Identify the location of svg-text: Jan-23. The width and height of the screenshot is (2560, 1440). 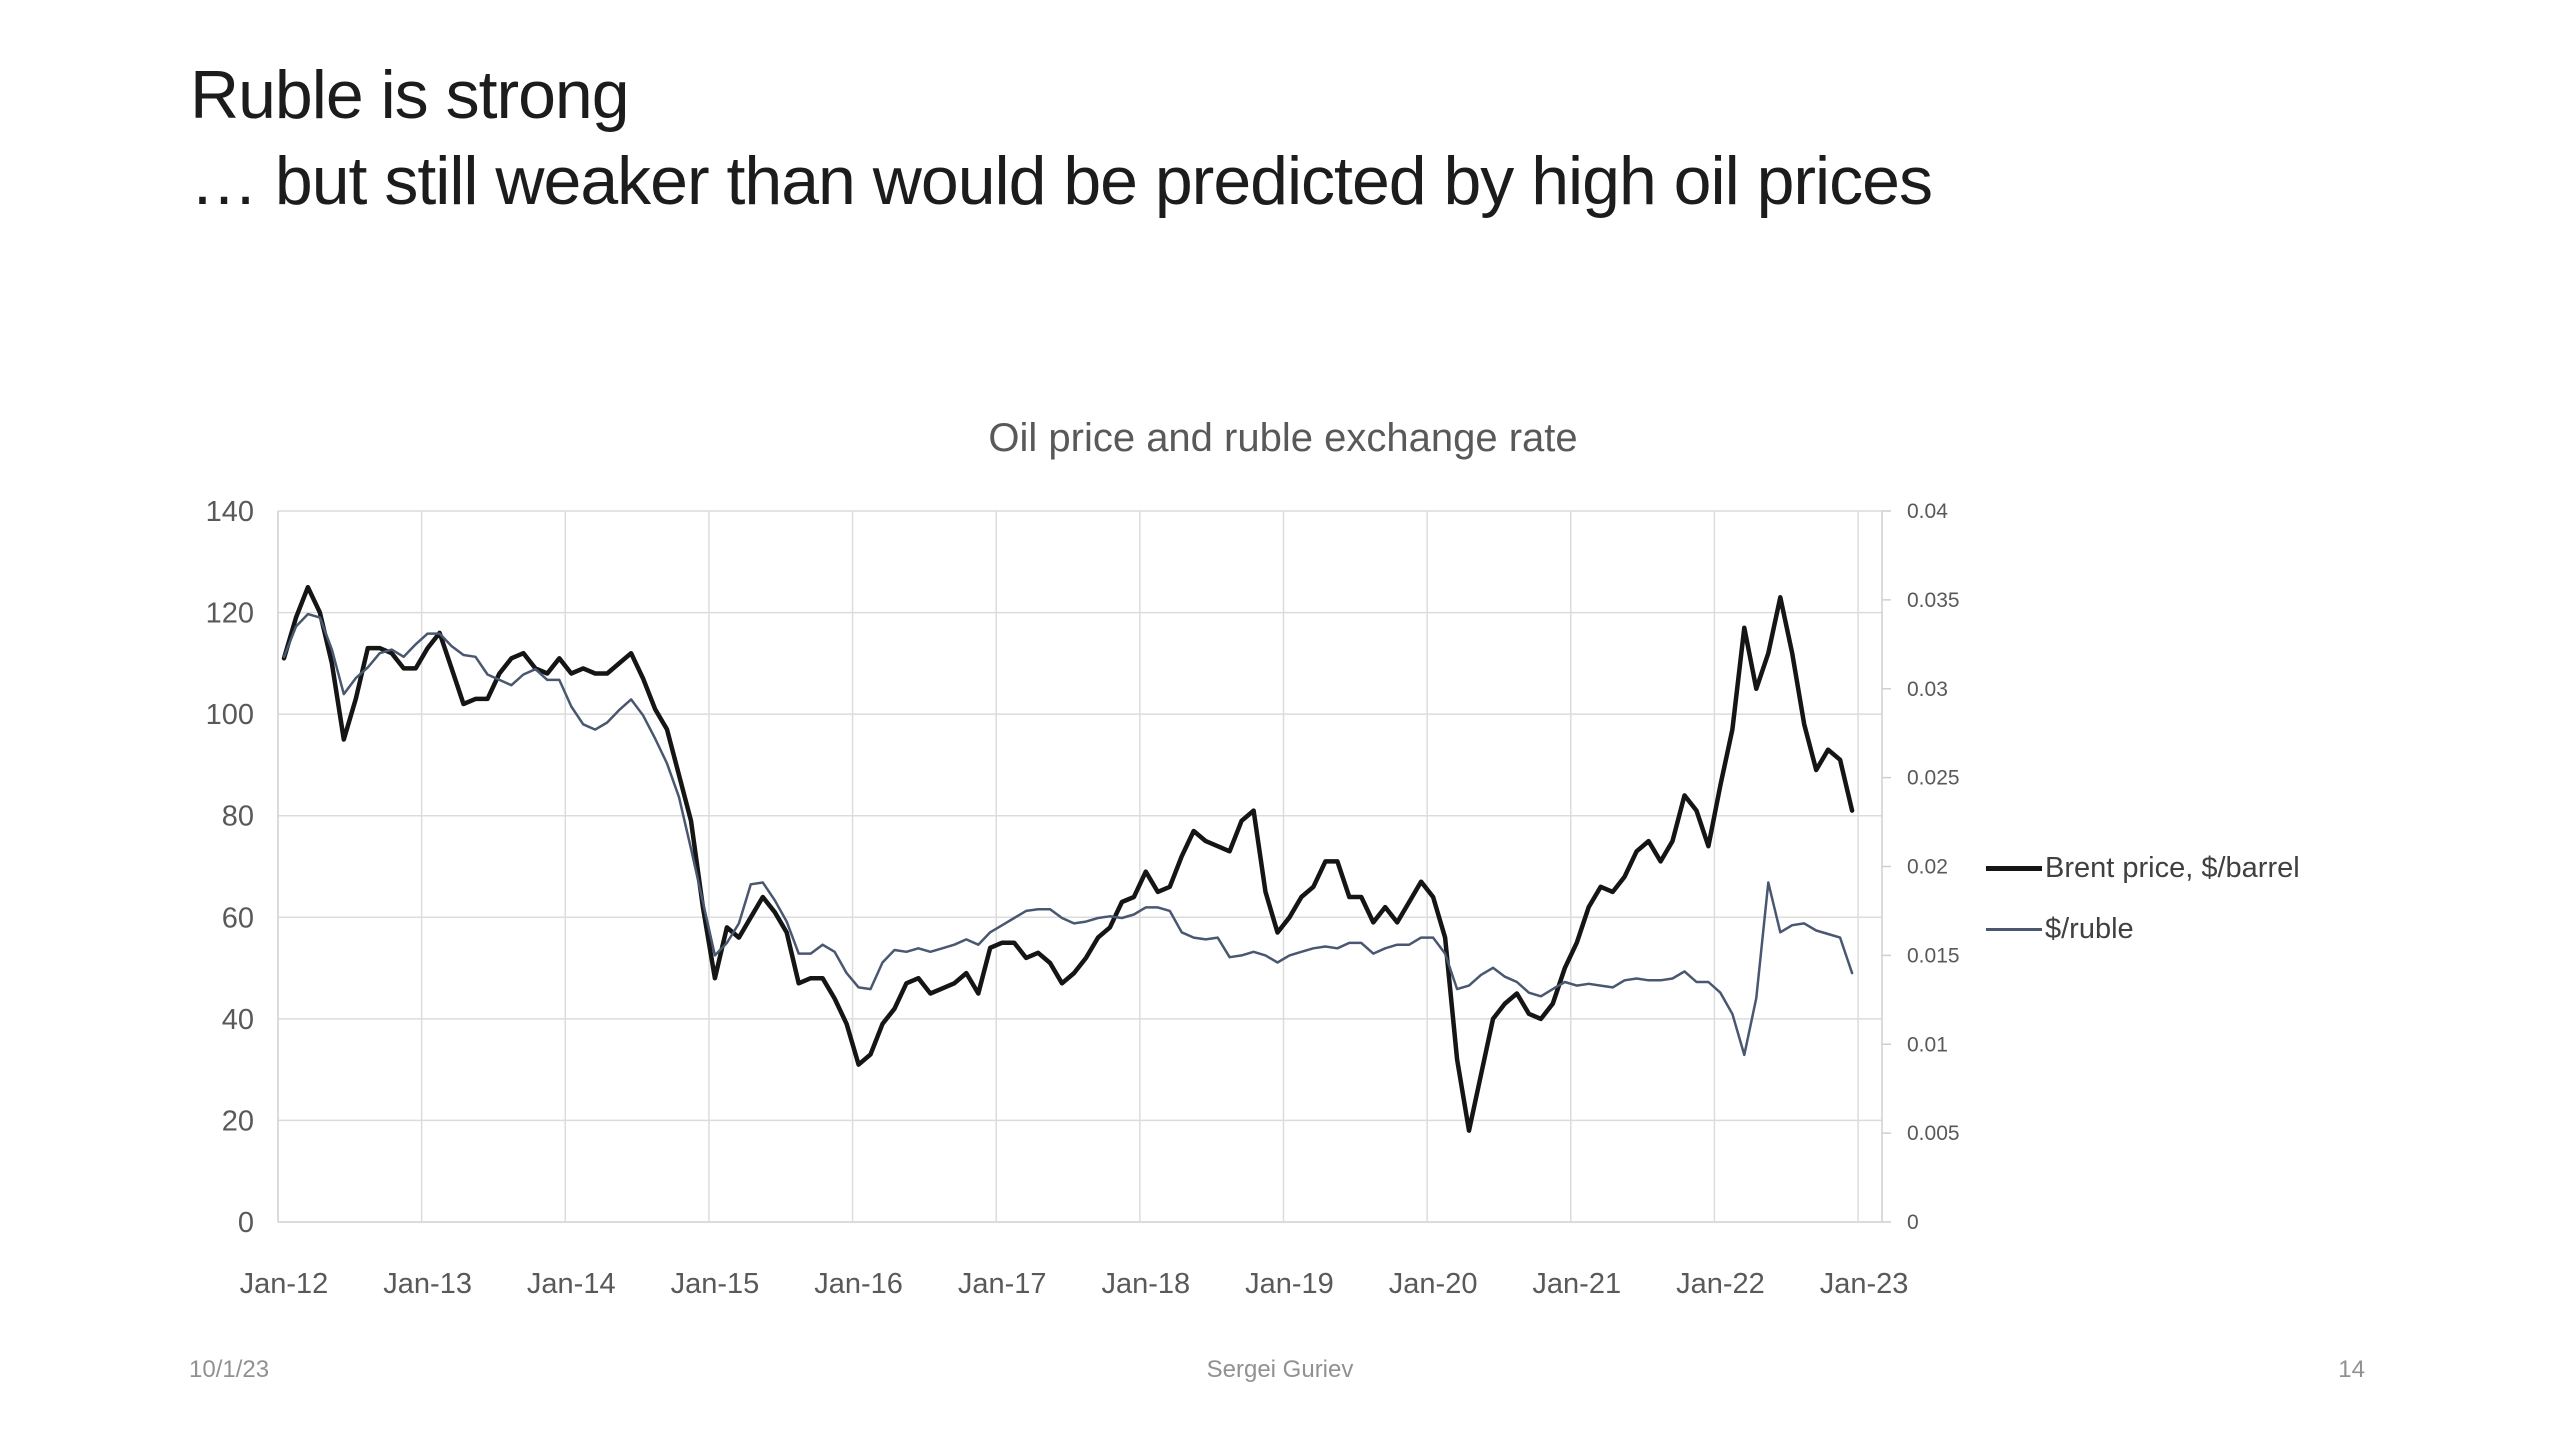
(1864, 1284).